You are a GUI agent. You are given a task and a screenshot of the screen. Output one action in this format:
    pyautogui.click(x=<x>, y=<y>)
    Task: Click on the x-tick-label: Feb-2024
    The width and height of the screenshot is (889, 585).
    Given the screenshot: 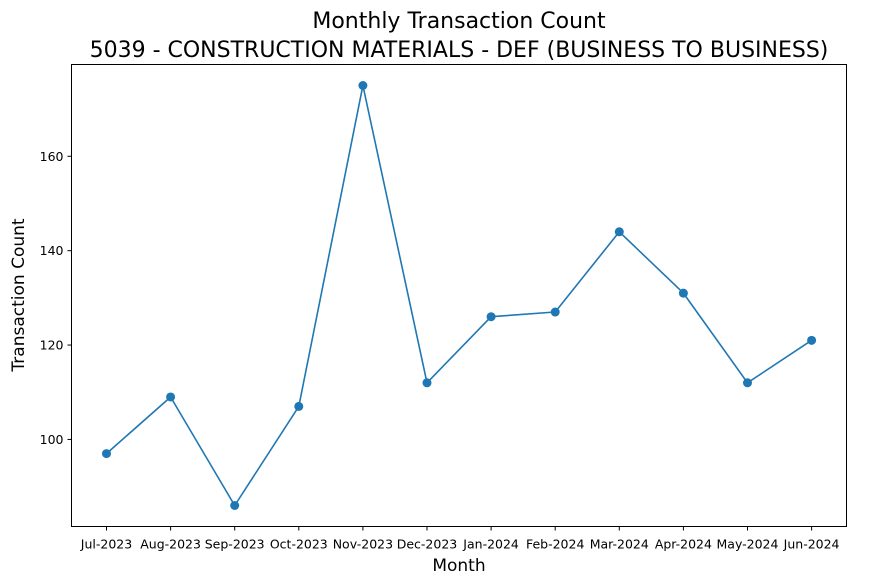 What is the action you would take?
    pyautogui.click(x=555, y=544)
    